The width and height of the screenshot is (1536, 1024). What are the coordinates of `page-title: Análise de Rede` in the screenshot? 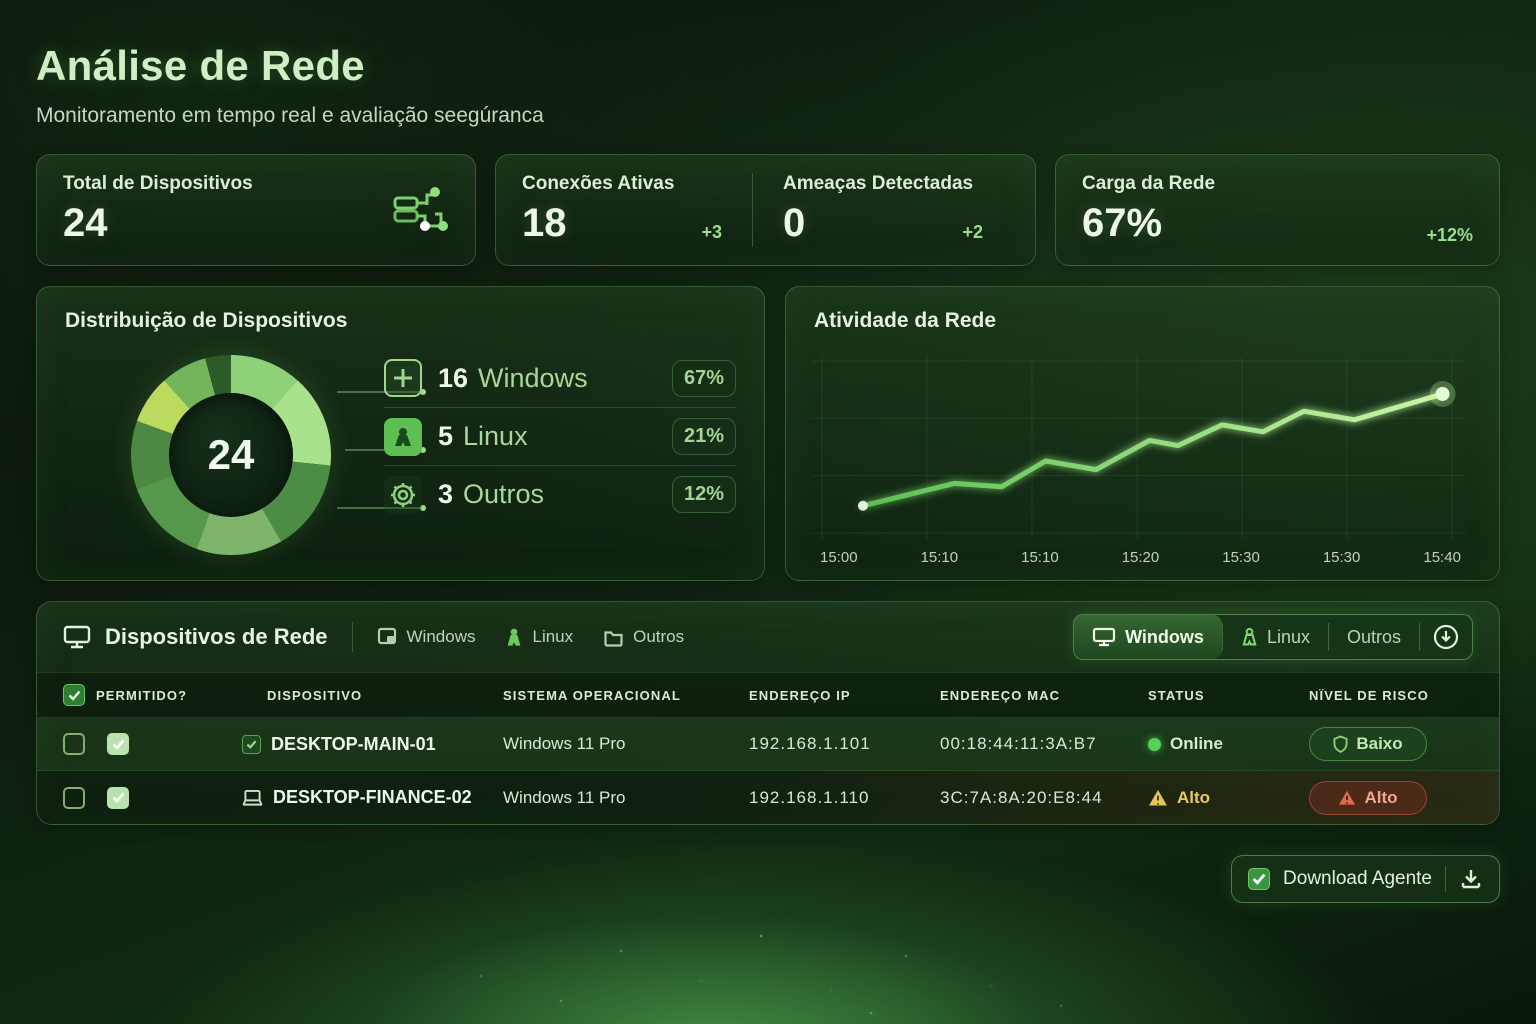 It's located at (200, 65).